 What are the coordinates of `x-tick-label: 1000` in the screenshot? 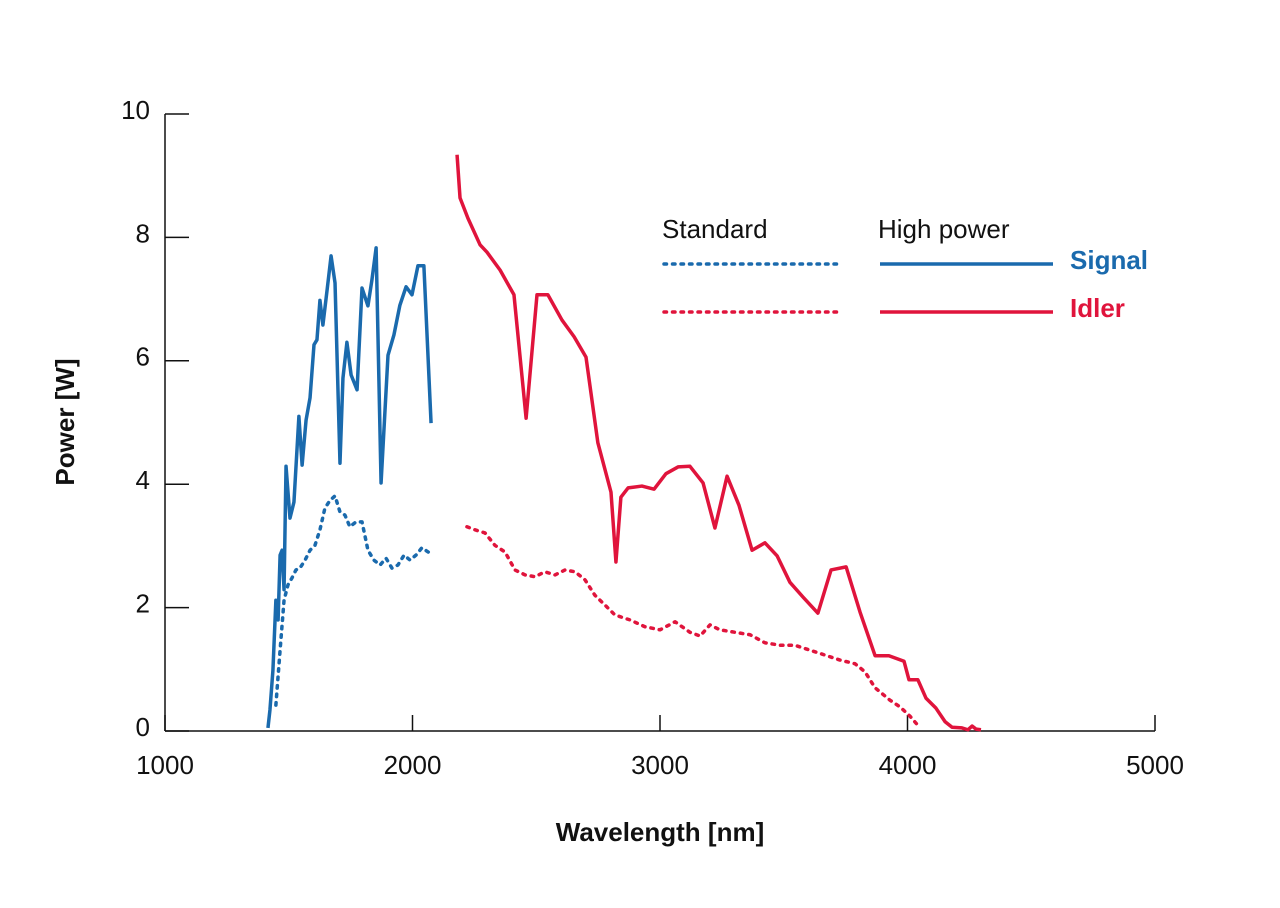 It's located at (165, 765).